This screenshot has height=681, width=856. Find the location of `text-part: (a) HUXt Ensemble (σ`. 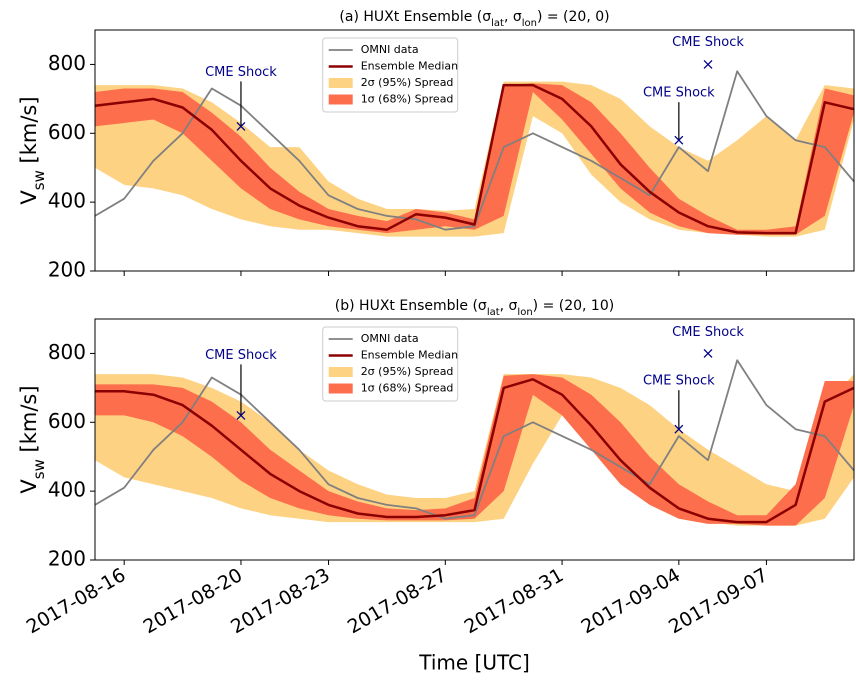

text-part: (a) HUXt Ensemble (σ is located at coordinates (415, 17).